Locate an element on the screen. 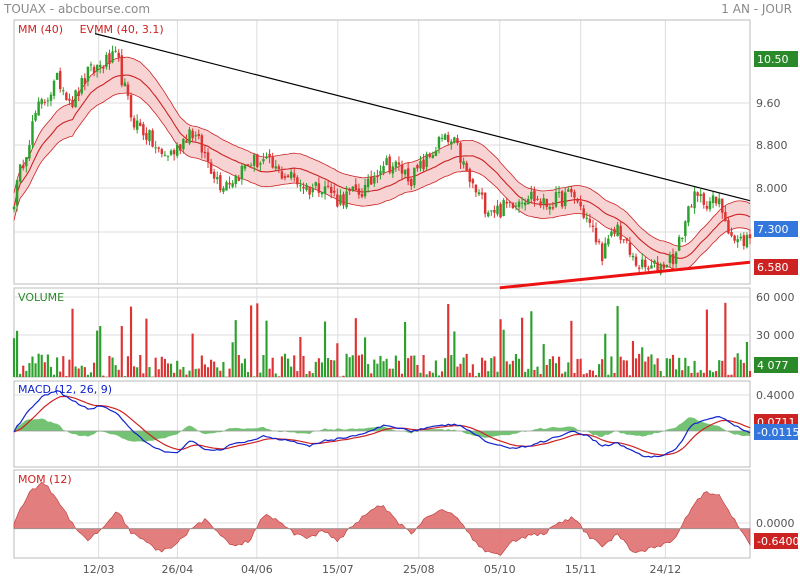  legend-label: MOM (12) is located at coordinates (45, 479).